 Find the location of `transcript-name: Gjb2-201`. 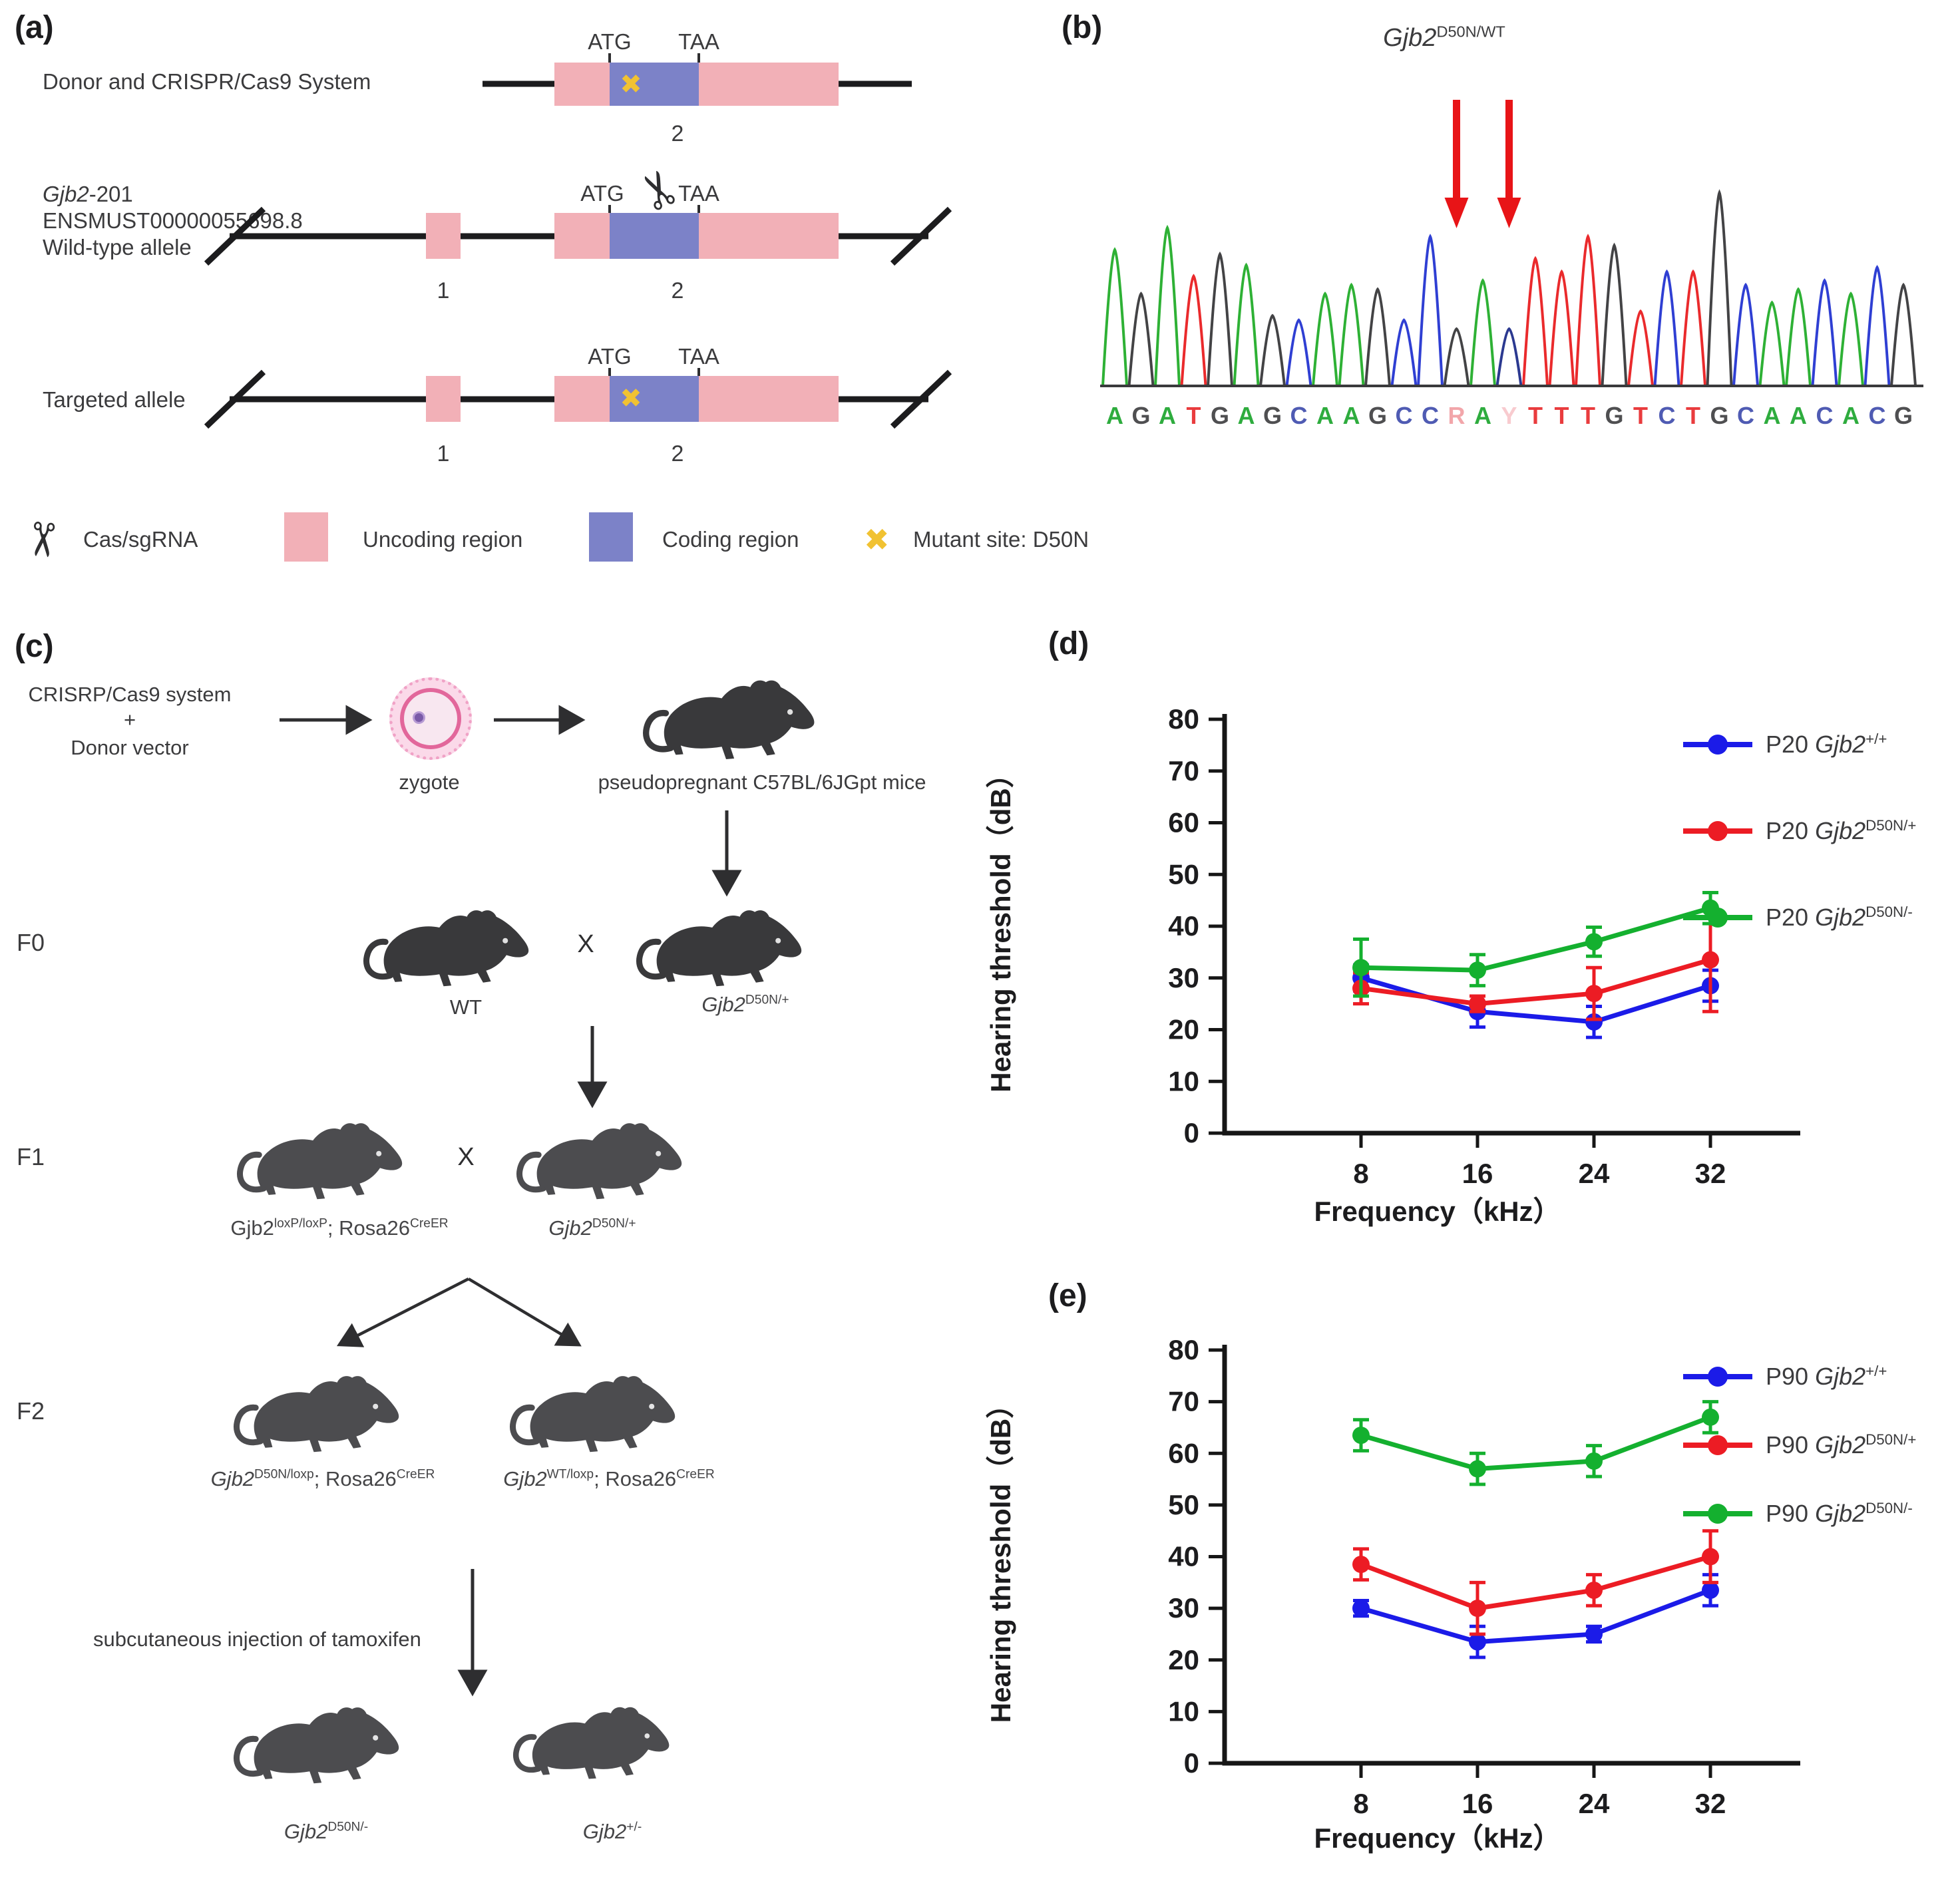

transcript-name: Gjb2-201 is located at coordinates (88, 194).